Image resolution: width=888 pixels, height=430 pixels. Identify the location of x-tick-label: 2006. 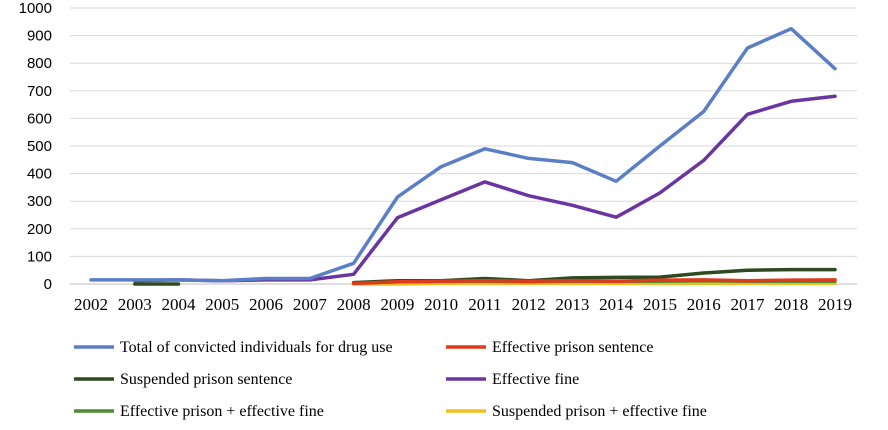
(266, 304).